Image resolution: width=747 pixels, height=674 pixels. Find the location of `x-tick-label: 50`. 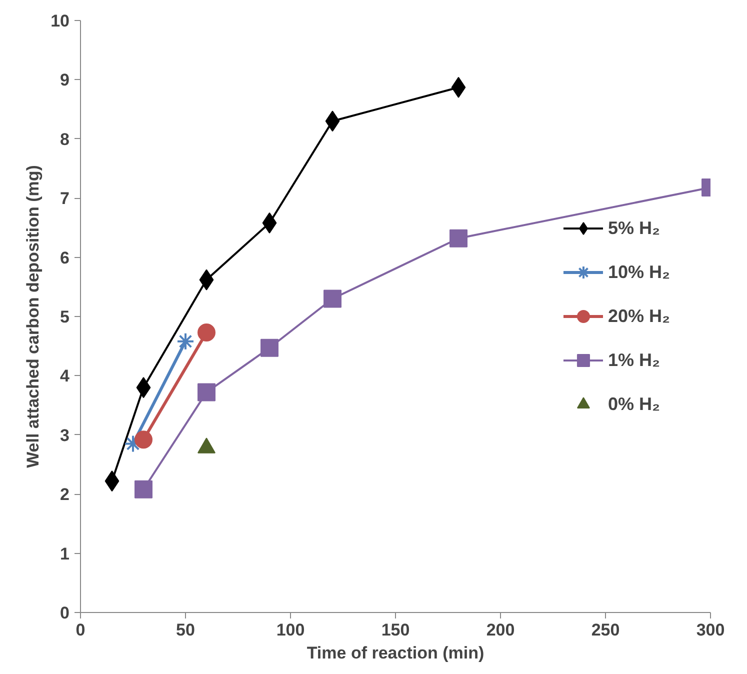

x-tick-label: 50 is located at coordinates (185, 630).